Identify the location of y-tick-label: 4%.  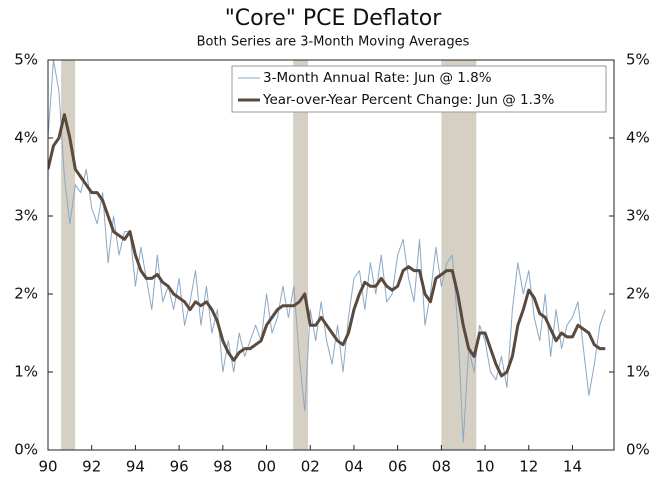
(26, 138).